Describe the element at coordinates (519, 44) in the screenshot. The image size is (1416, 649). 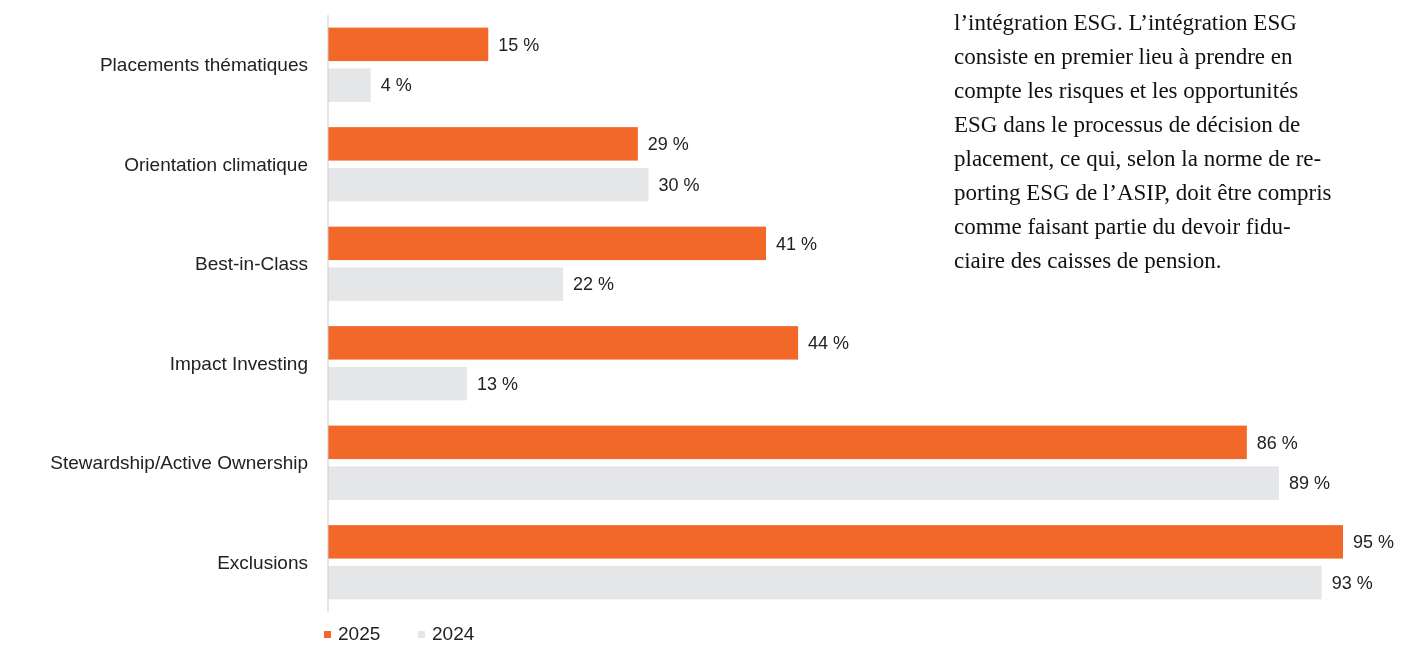
I see `data-label: 15 %` at that location.